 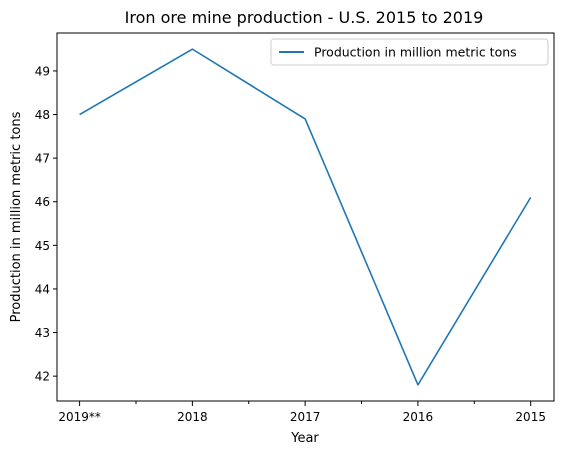 What do you see at coordinates (418, 417) in the screenshot?
I see `x-tick-label: 2016` at bounding box center [418, 417].